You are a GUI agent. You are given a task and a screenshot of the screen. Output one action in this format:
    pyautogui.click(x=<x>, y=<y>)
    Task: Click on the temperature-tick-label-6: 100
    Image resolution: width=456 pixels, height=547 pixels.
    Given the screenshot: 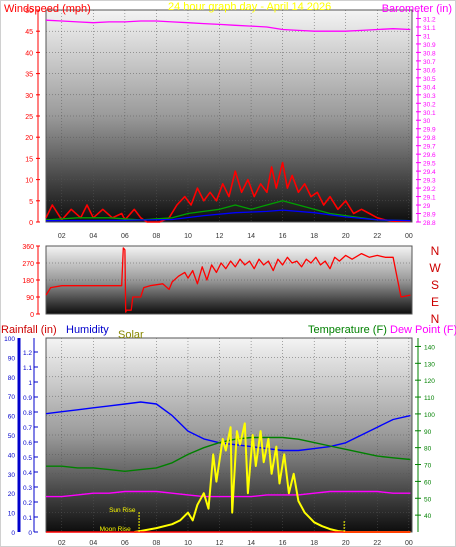 What is the action you would take?
    pyautogui.click(x=429, y=415)
    